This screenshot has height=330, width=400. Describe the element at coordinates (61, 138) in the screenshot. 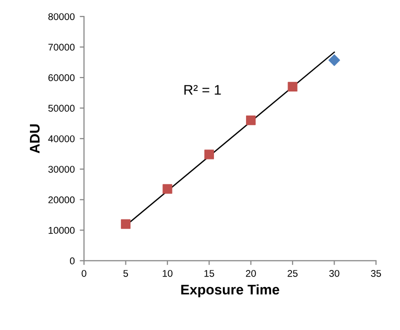

I see `y-tick-label: 40000` at that location.